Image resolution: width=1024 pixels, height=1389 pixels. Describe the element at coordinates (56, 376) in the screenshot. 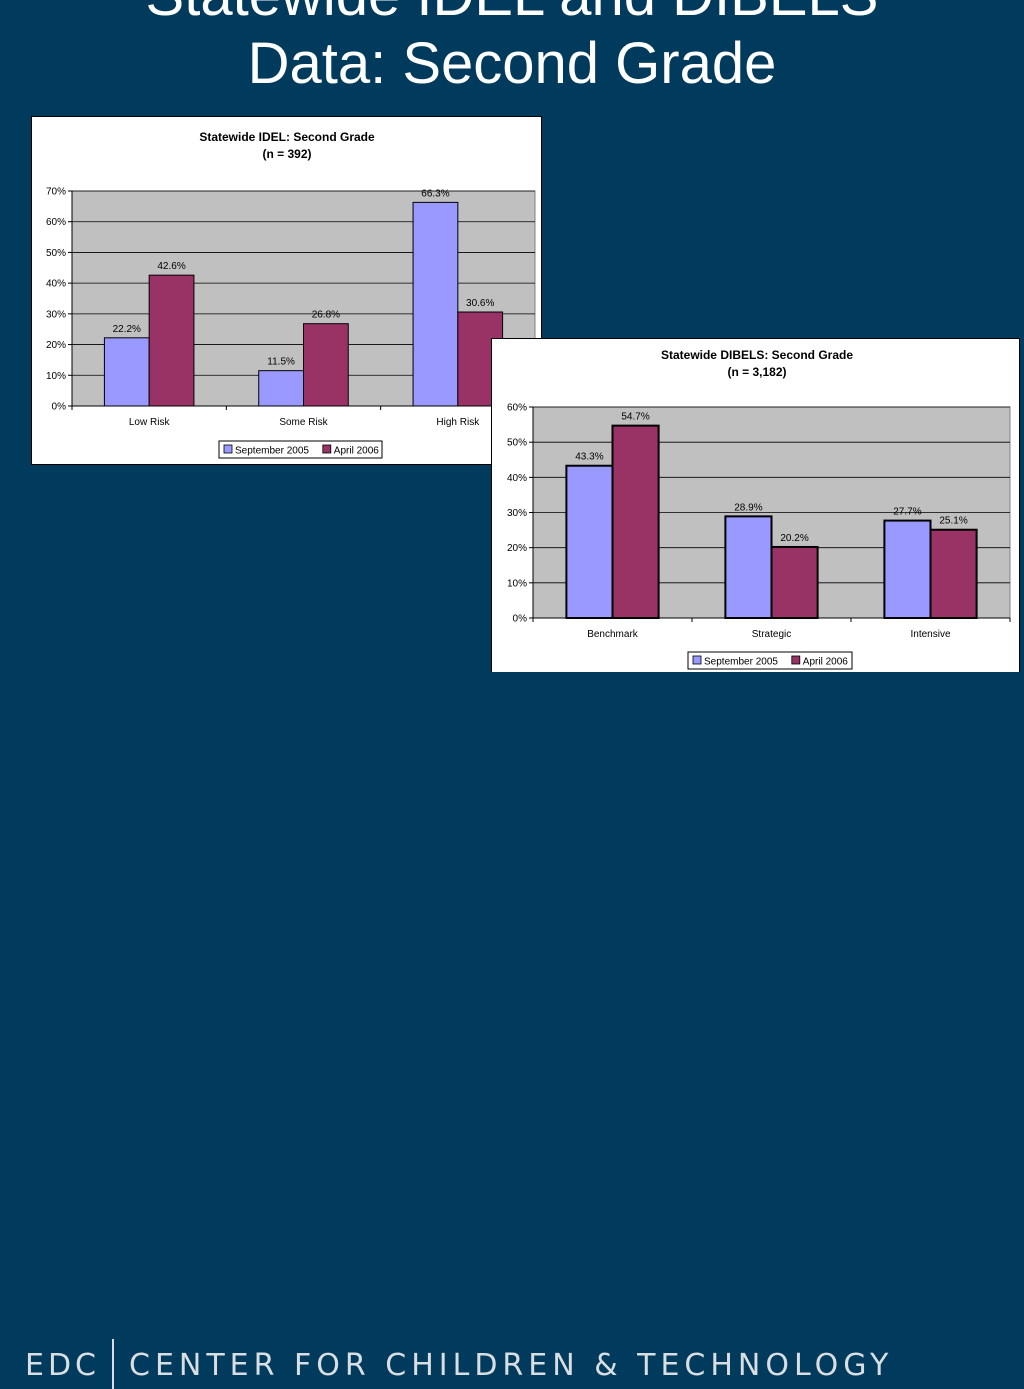

I see `idel-y-tick-label: 10%` at that location.